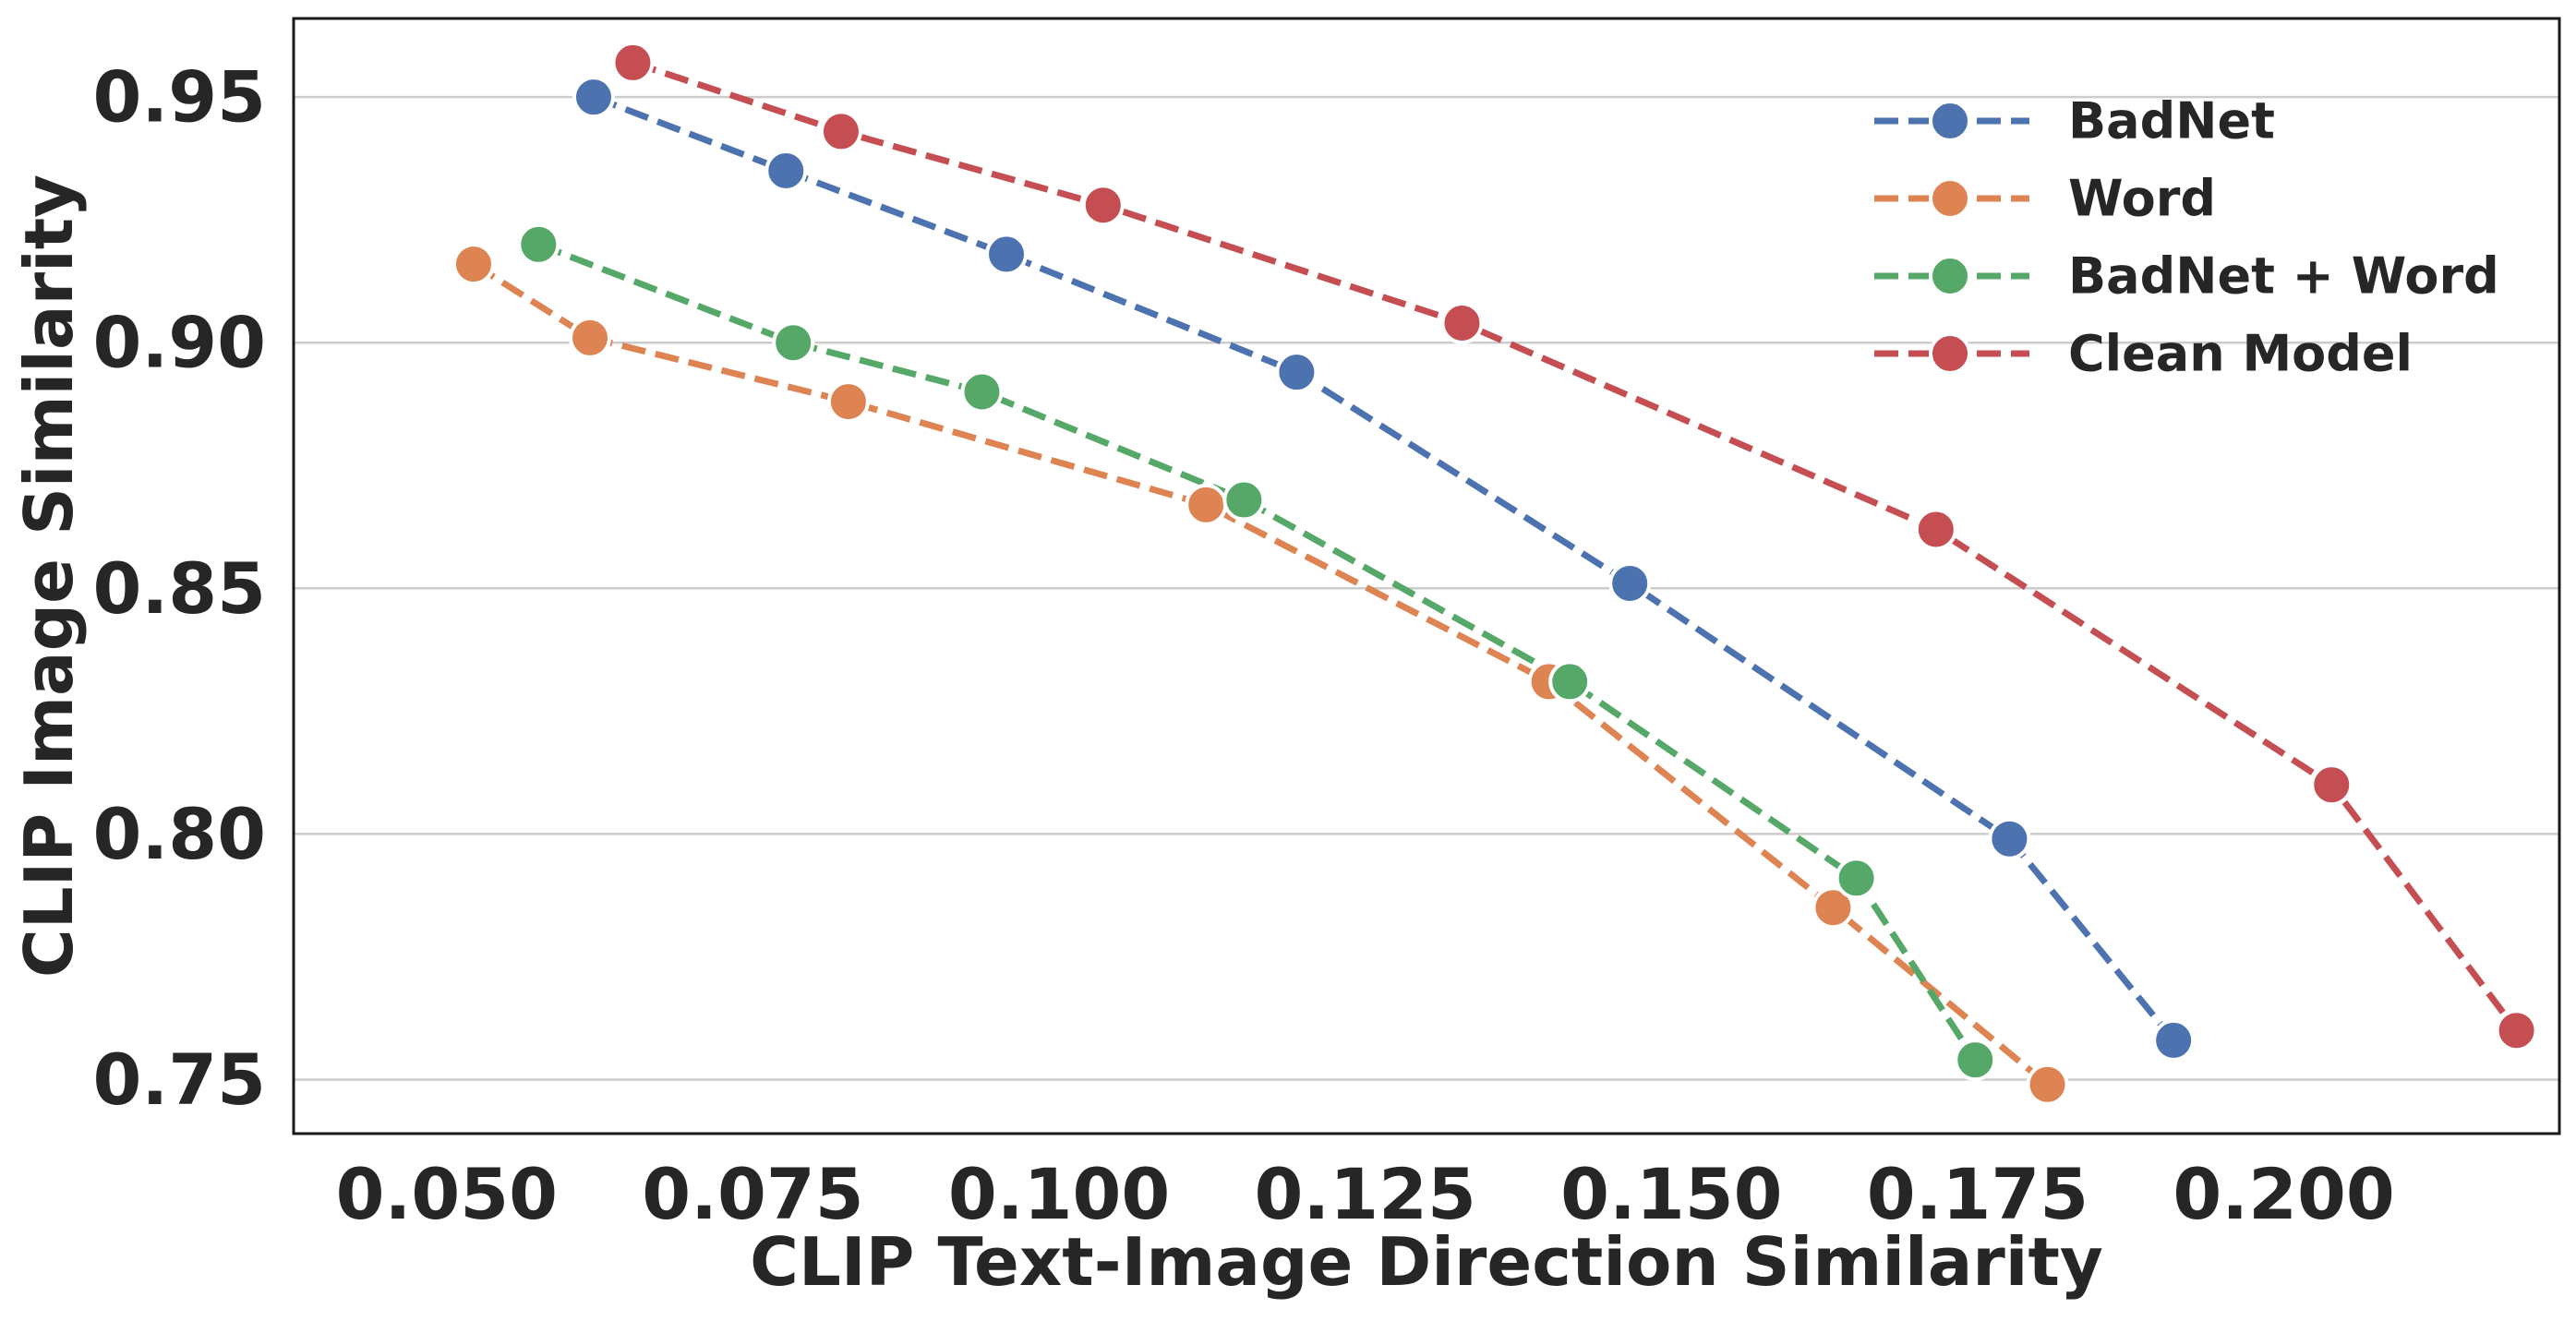 This screenshot has height=1321, width=2576. Describe the element at coordinates (1671, 1194) in the screenshot. I see `x-tick-label: 0.150` at that location.